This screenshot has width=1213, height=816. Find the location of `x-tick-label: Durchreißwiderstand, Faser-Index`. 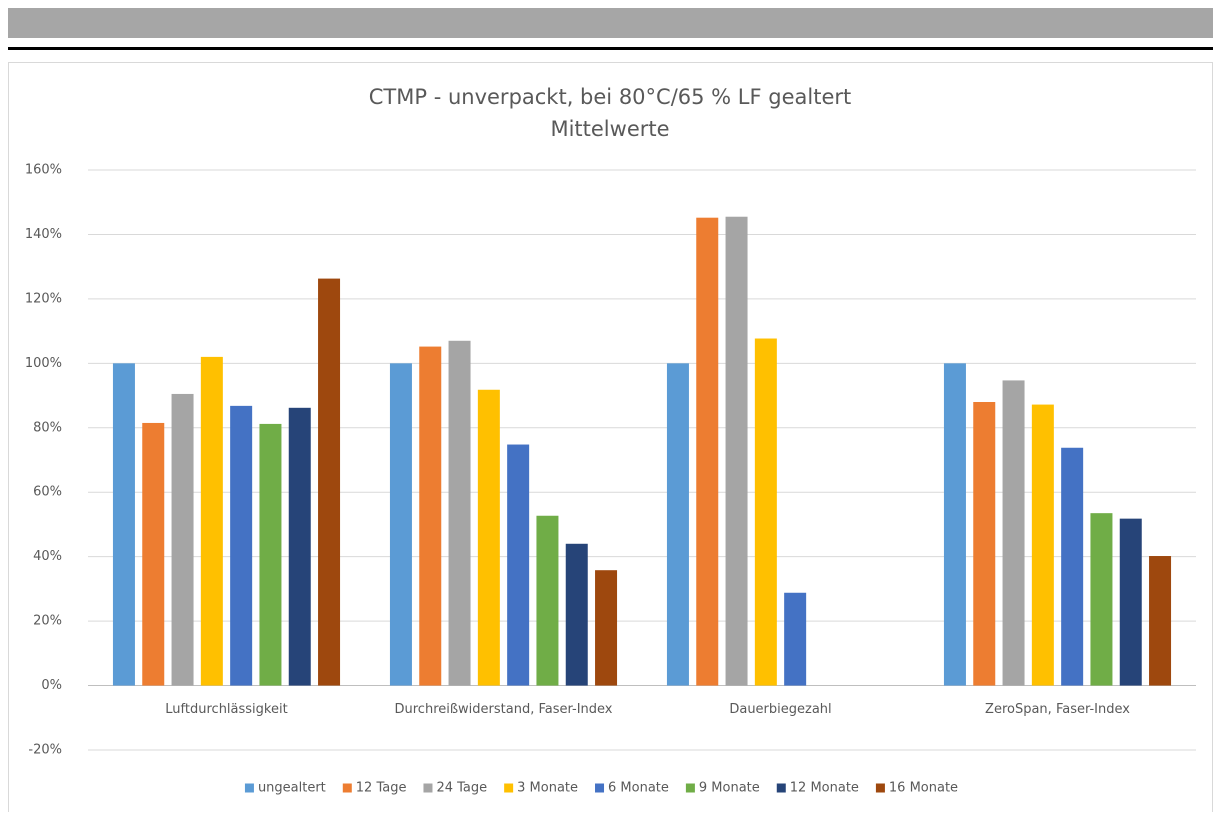

x-tick-label: Durchreißwiderstand, Faser-Index is located at coordinates (504, 709).